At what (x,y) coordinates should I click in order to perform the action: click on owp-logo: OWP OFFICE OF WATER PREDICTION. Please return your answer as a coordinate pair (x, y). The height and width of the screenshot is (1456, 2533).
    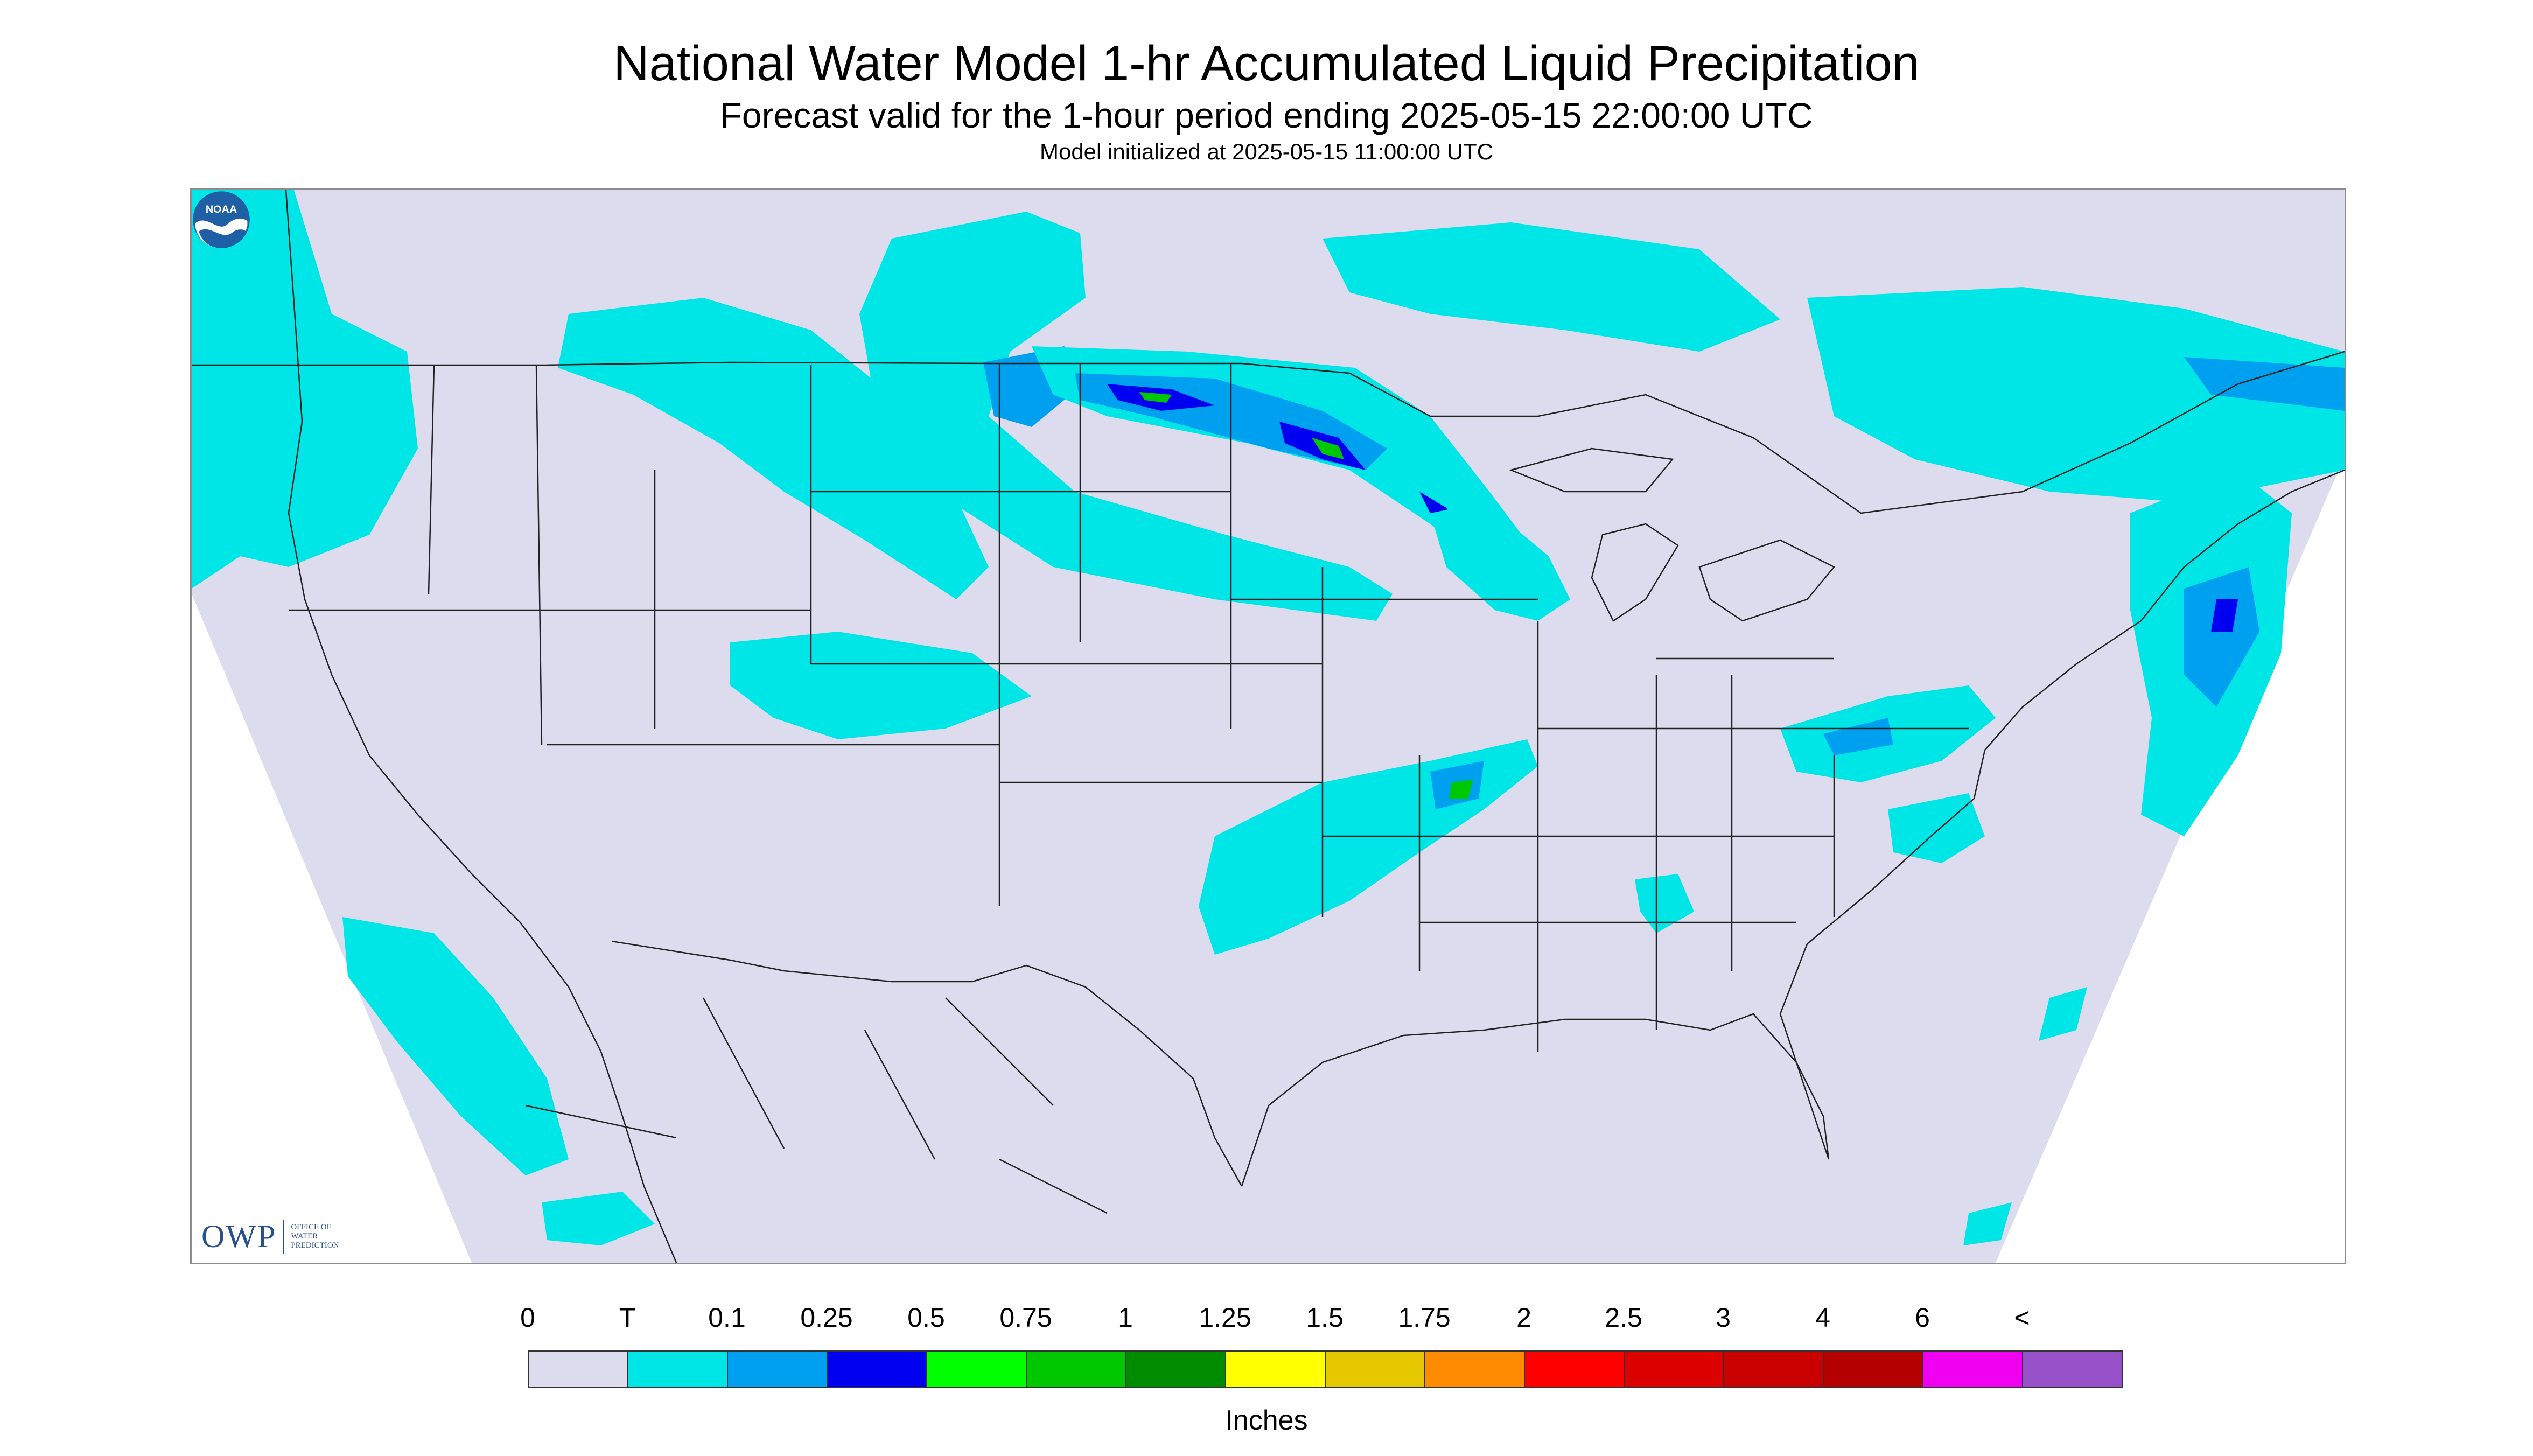
    Looking at the image, I should click on (270, 1236).